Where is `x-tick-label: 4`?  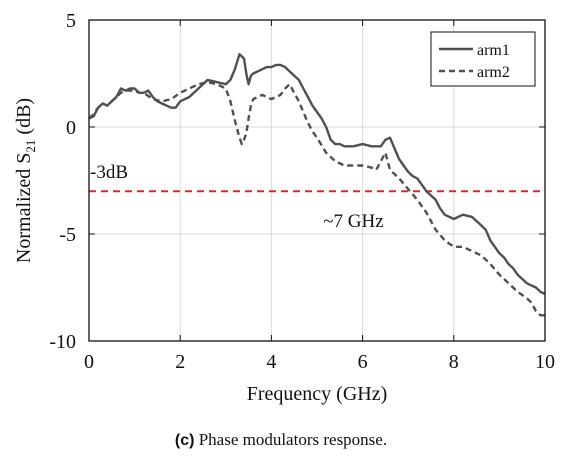 x-tick-label: 4 is located at coordinates (271, 362).